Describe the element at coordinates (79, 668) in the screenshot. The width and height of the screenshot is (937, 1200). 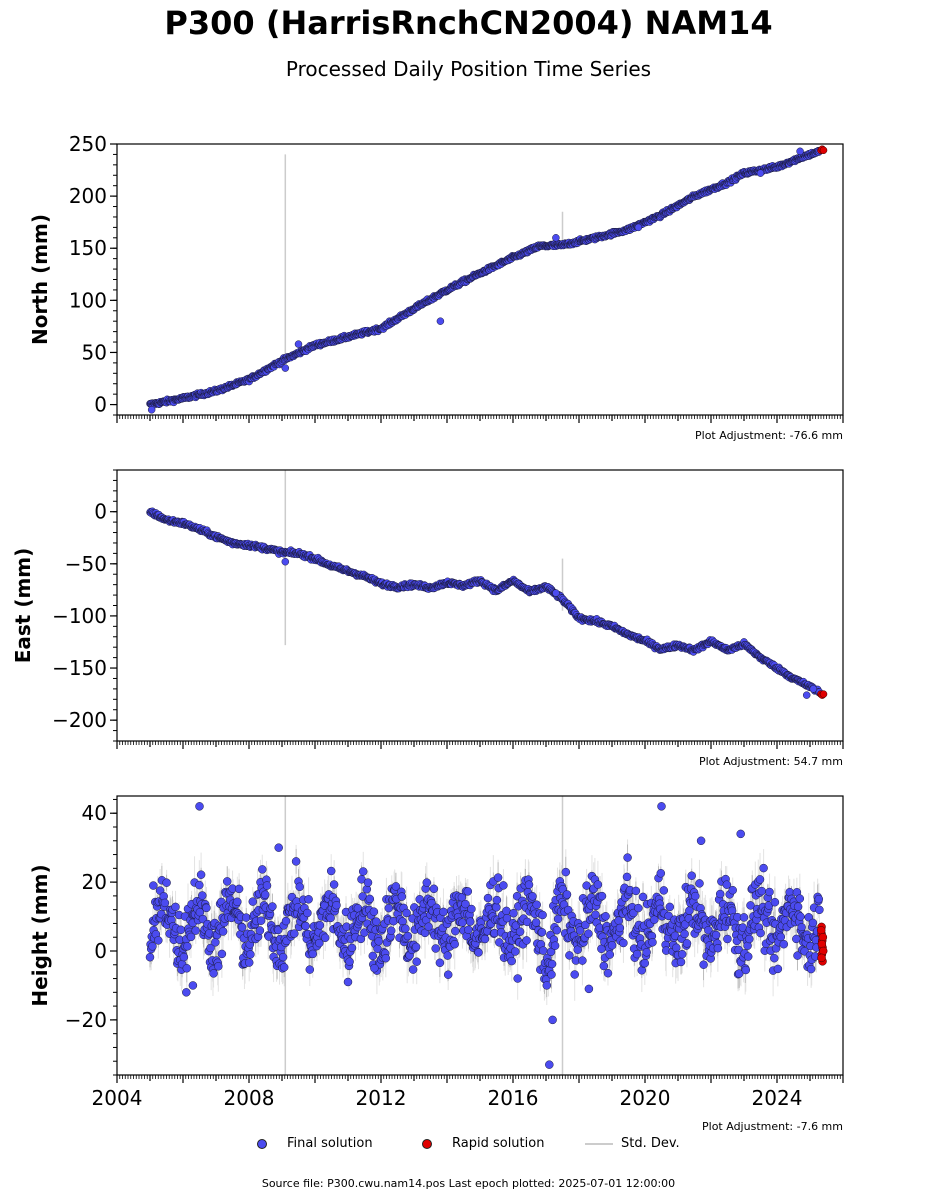
I see `y-tick-label: −150` at that location.